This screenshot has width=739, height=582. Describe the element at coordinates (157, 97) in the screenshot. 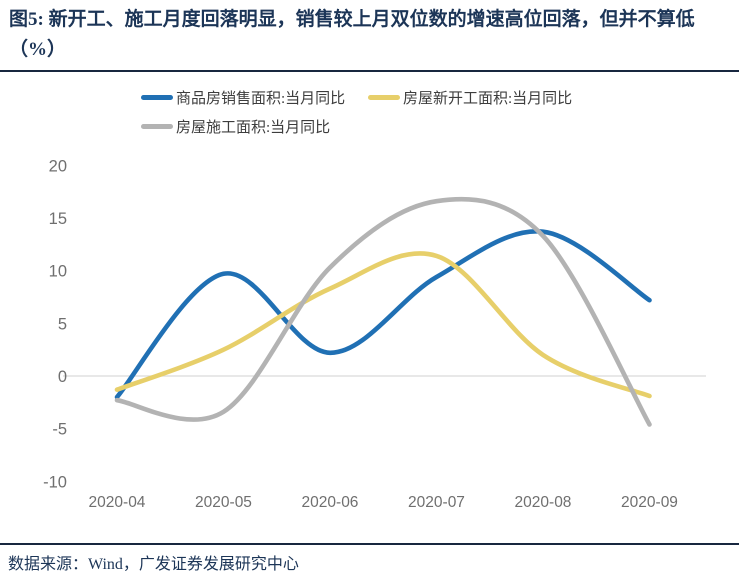

I see `legend-swatch-blue` at that location.